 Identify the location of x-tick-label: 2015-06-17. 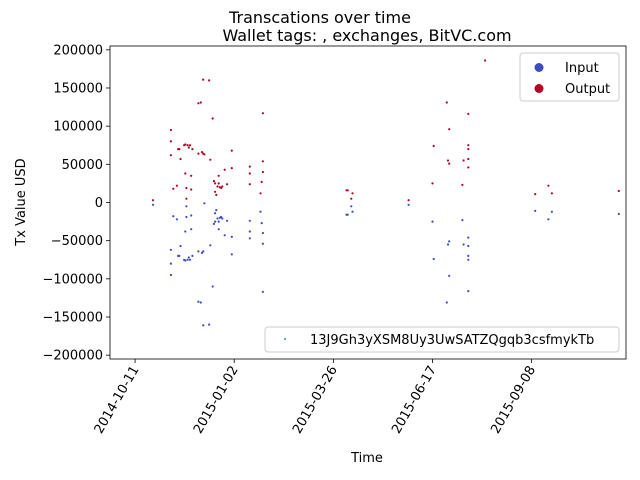
(414, 400).